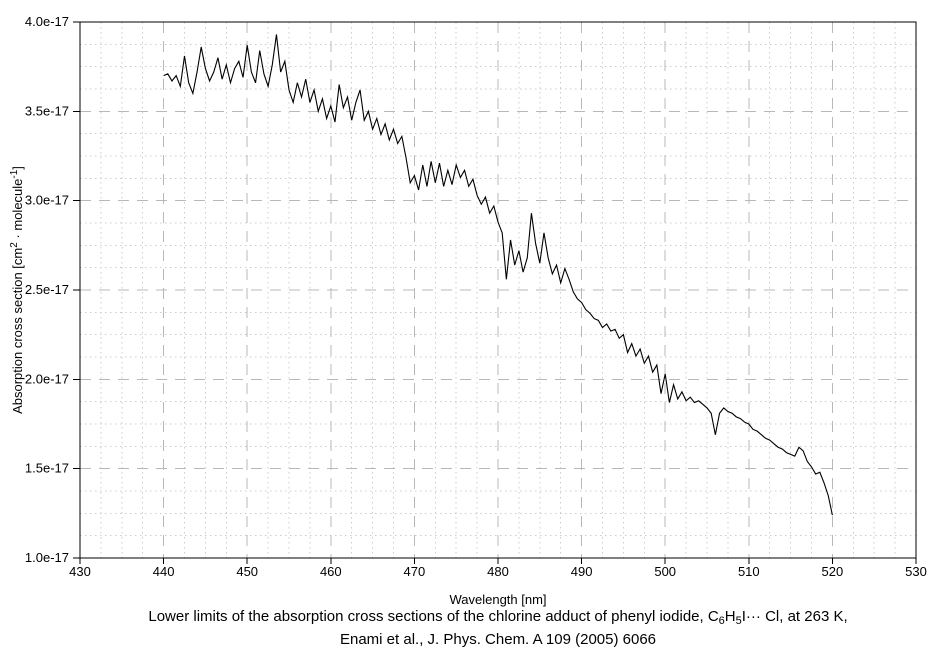  Describe the element at coordinates (730, 616) in the screenshot. I see `text-segment: H` at that location.